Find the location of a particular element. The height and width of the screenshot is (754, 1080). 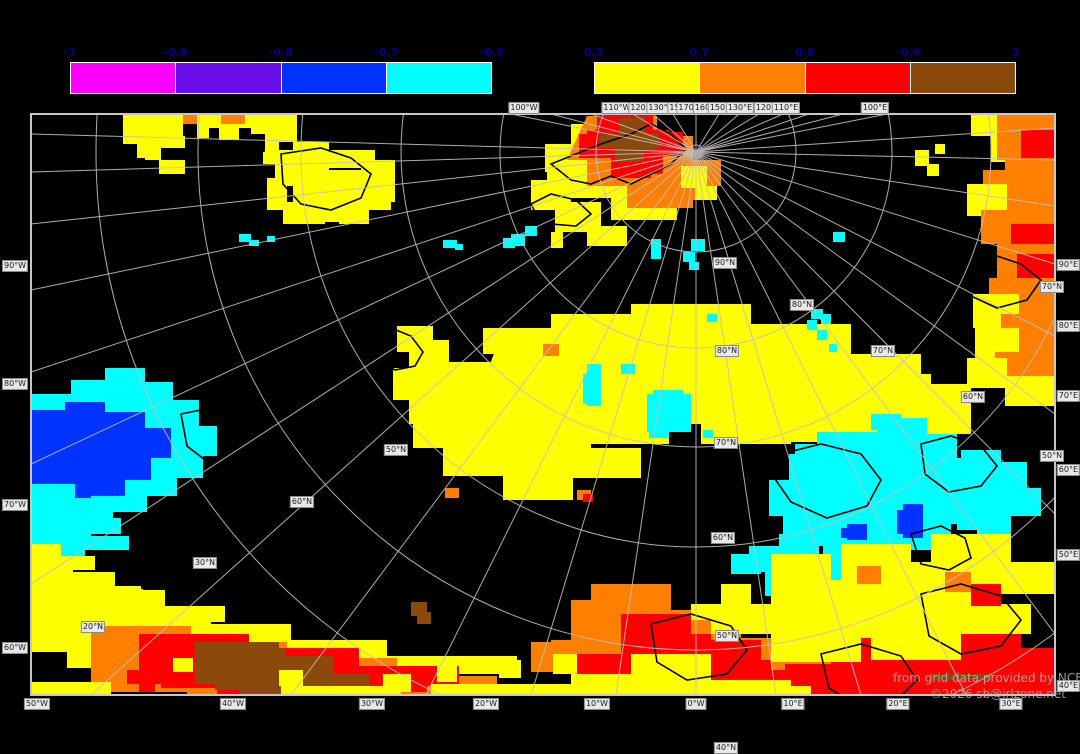

axis-label-right-5: 40°E is located at coordinates (1068, 686).